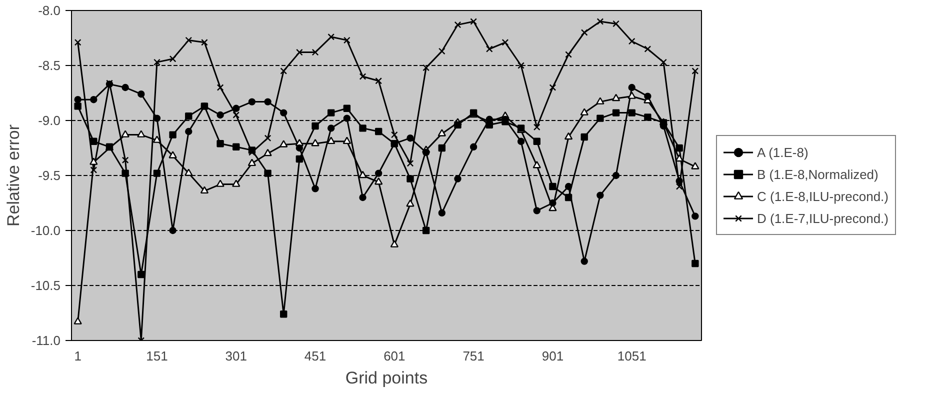 The image size is (935, 415). I want to click on y-tick-label: -8.5, so click(49, 65).